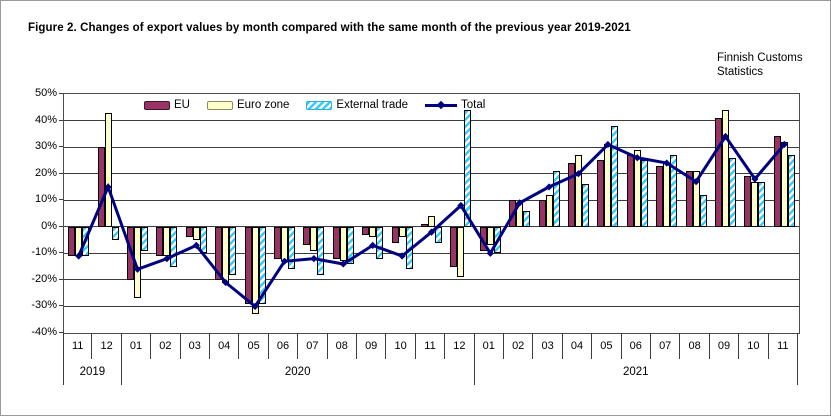  What do you see at coordinates (219, 105) in the screenshot?
I see `legend-swatch` at bounding box center [219, 105].